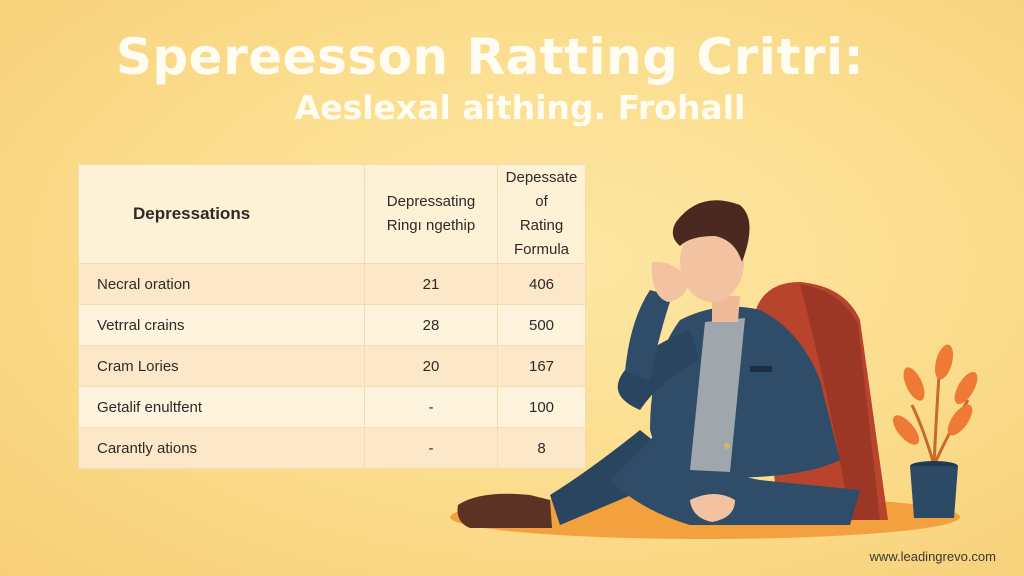 This screenshot has width=1024, height=576. Describe the element at coordinates (431, 366) in the screenshot. I see `table-cell: 20` at that location.